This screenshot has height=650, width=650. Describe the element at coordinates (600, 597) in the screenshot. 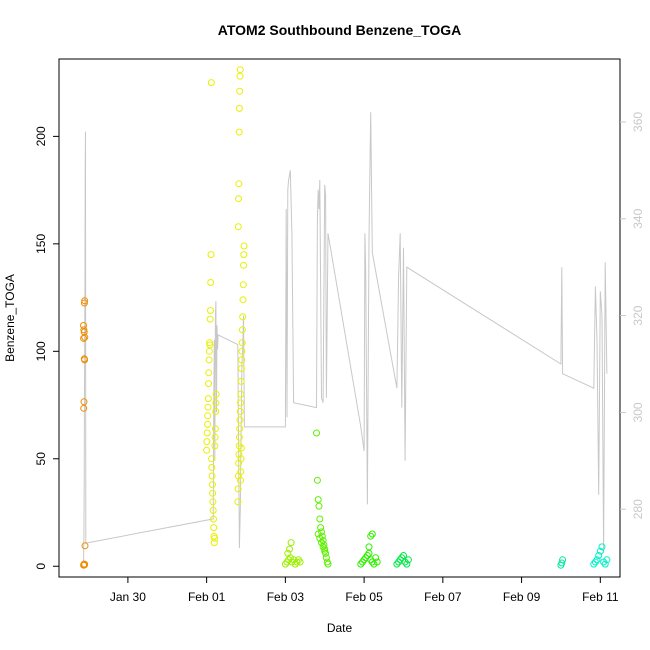

I see `x-tick-label-6: Feb 11` at that location.